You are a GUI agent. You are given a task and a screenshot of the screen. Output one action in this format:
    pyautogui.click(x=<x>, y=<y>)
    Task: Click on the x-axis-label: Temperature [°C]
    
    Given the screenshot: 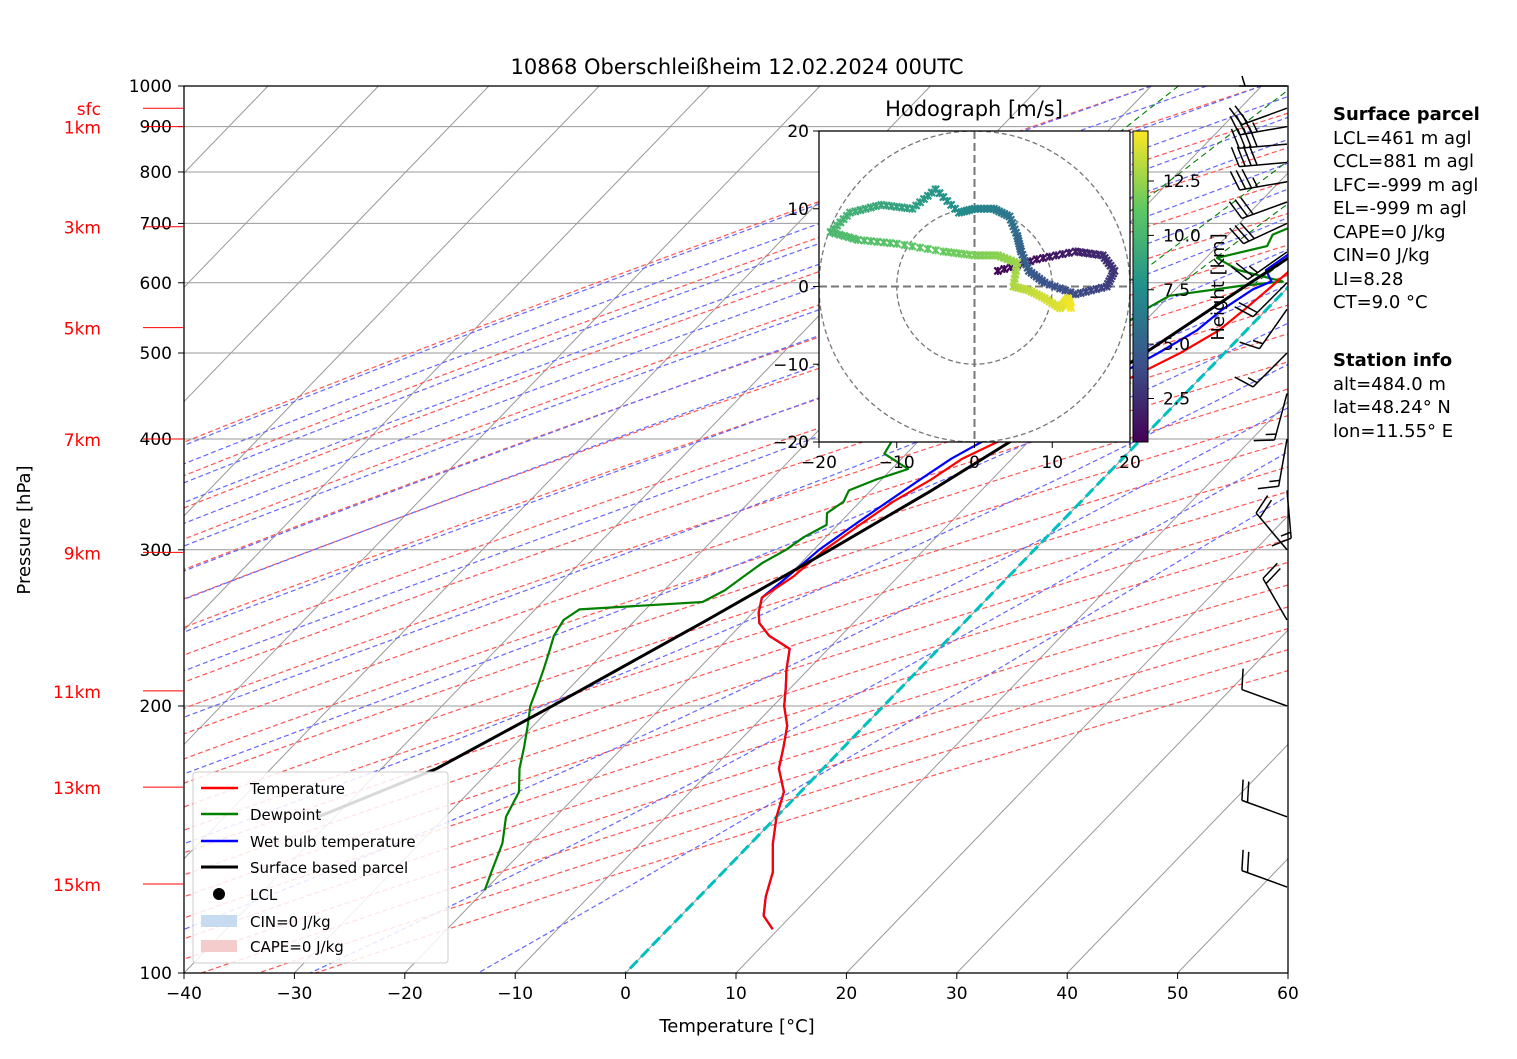 What is the action you would take?
    pyautogui.click(x=736, y=1026)
    